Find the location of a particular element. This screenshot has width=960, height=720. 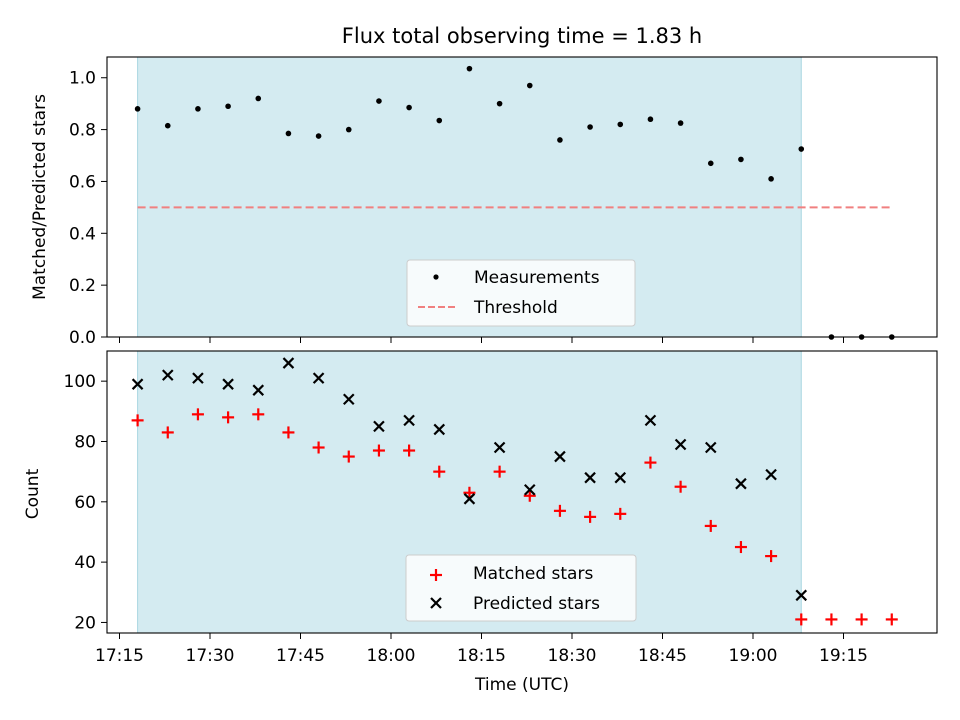

legend-matched-marker is located at coordinates (436, 575).